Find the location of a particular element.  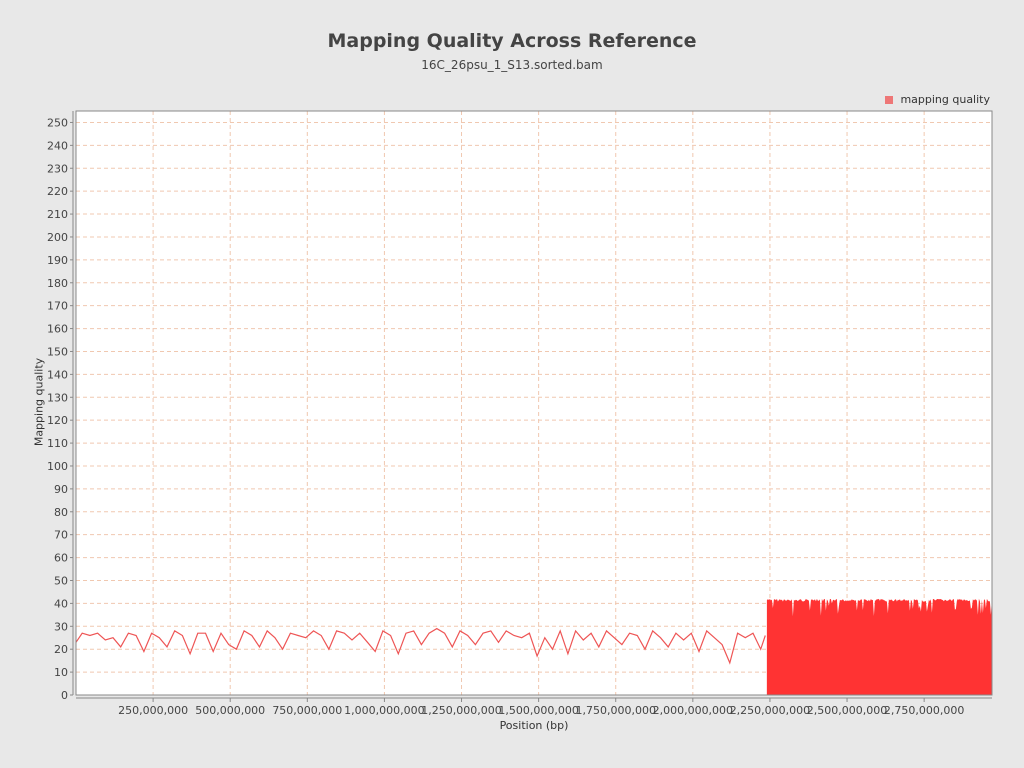

y-tick-label: 130 is located at coordinates (57, 397).